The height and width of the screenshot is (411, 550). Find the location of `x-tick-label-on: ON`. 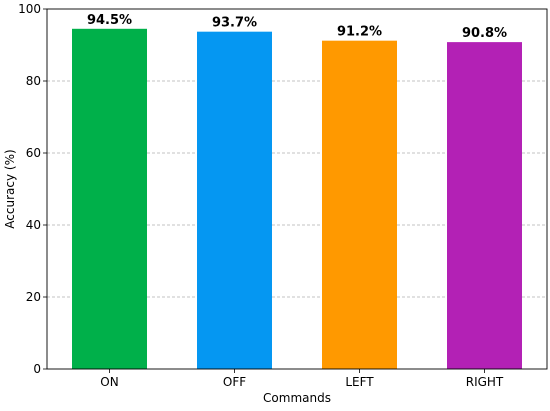

x-tick-label-on: ON is located at coordinates (109, 382).